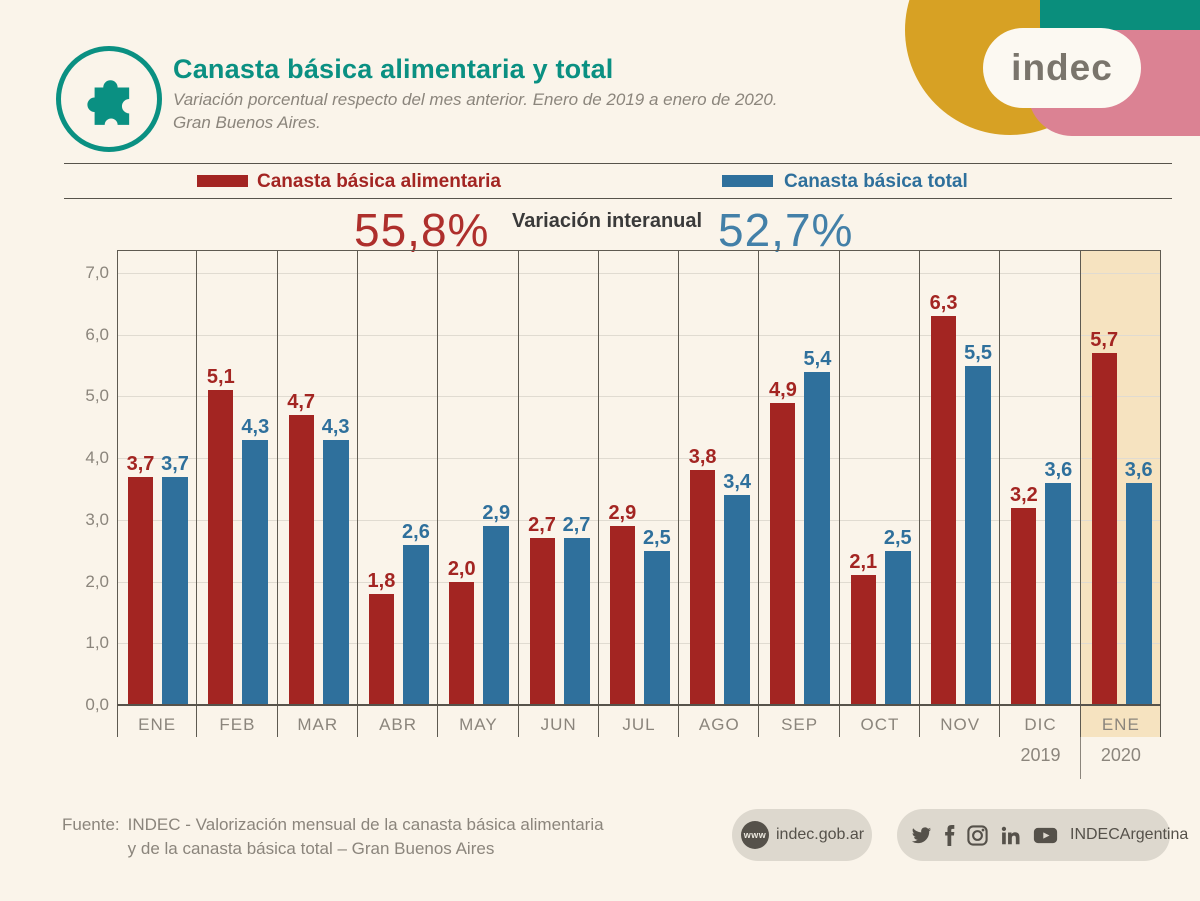 The width and height of the screenshot is (1200, 901). I want to click on month-label-AGO-7: AGO, so click(719, 724).